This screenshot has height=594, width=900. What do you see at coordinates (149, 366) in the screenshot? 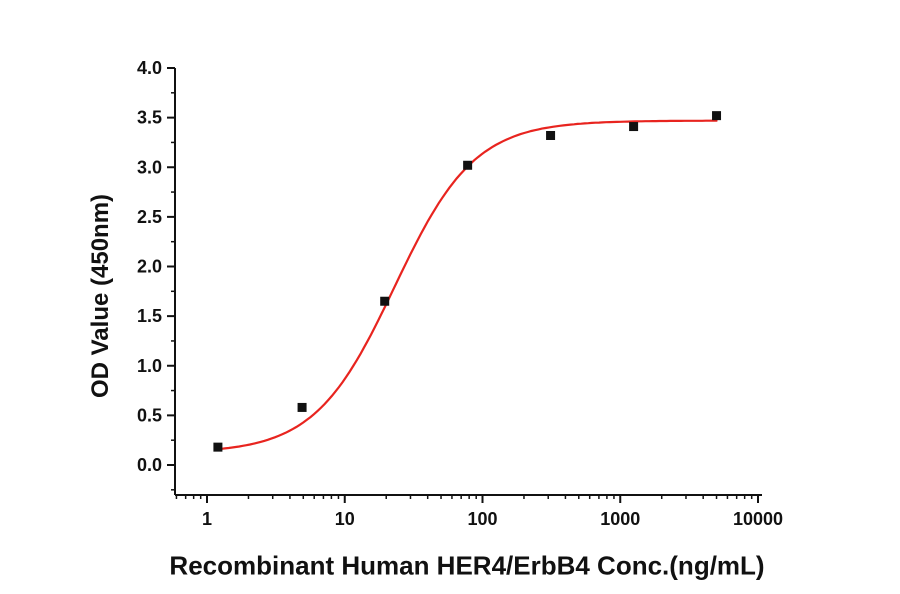
I see `svg-text: 1.0` at bounding box center [149, 366].